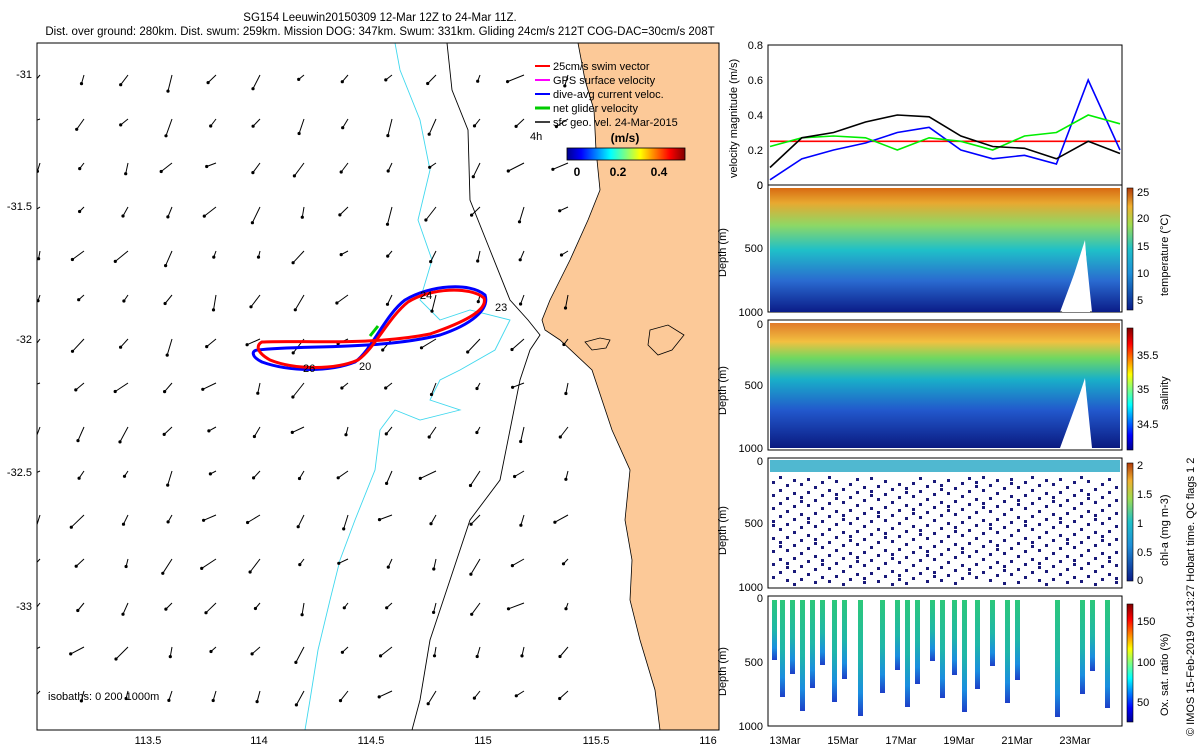 This screenshot has width=1200, height=750. I want to click on day-label: 23, so click(501, 308).